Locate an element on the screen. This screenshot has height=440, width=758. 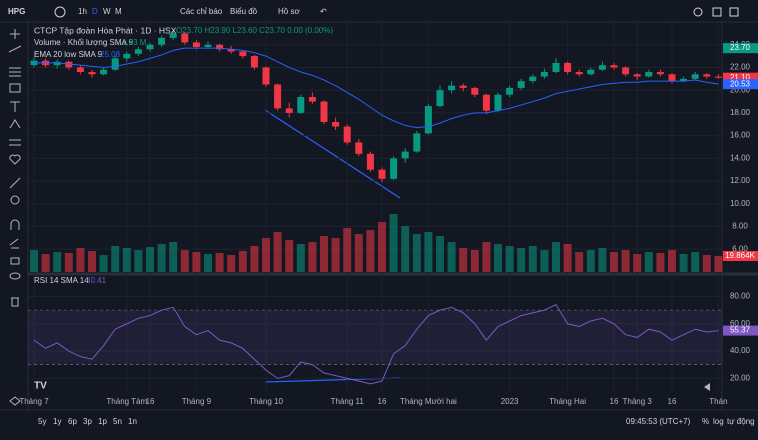
x-tick-label: Tháng Hai is located at coordinates (567, 401).